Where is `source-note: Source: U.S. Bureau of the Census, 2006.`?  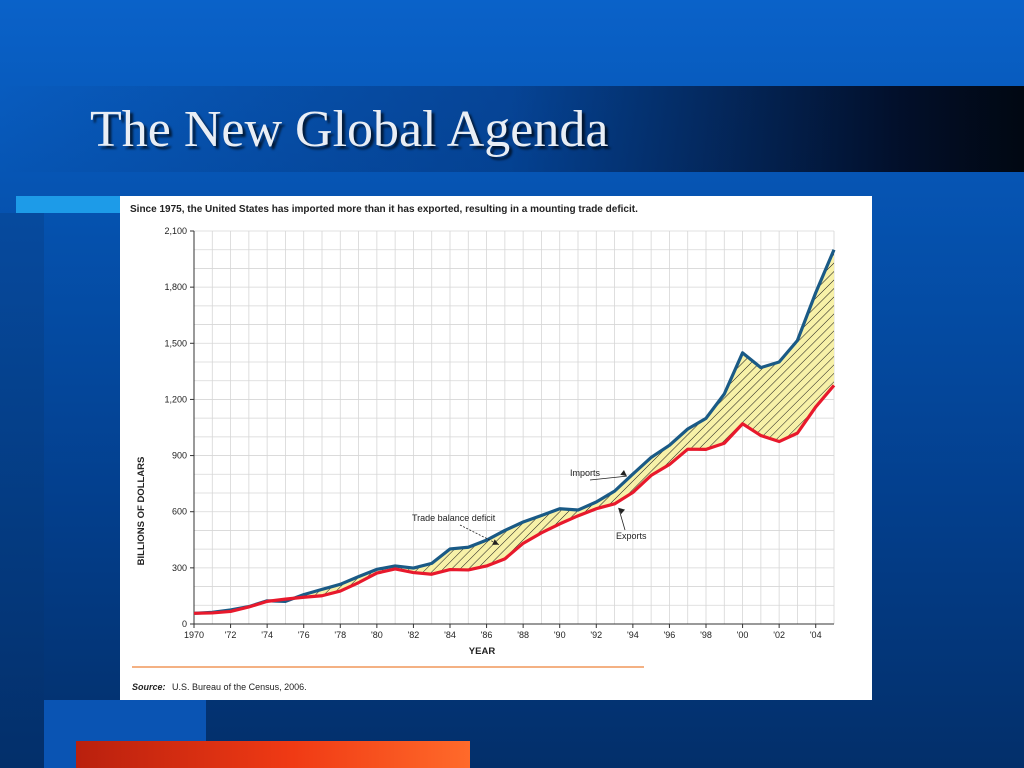 source-note: Source: U.S. Bureau of the Census, 2006. is located at coordinates (219, 687).